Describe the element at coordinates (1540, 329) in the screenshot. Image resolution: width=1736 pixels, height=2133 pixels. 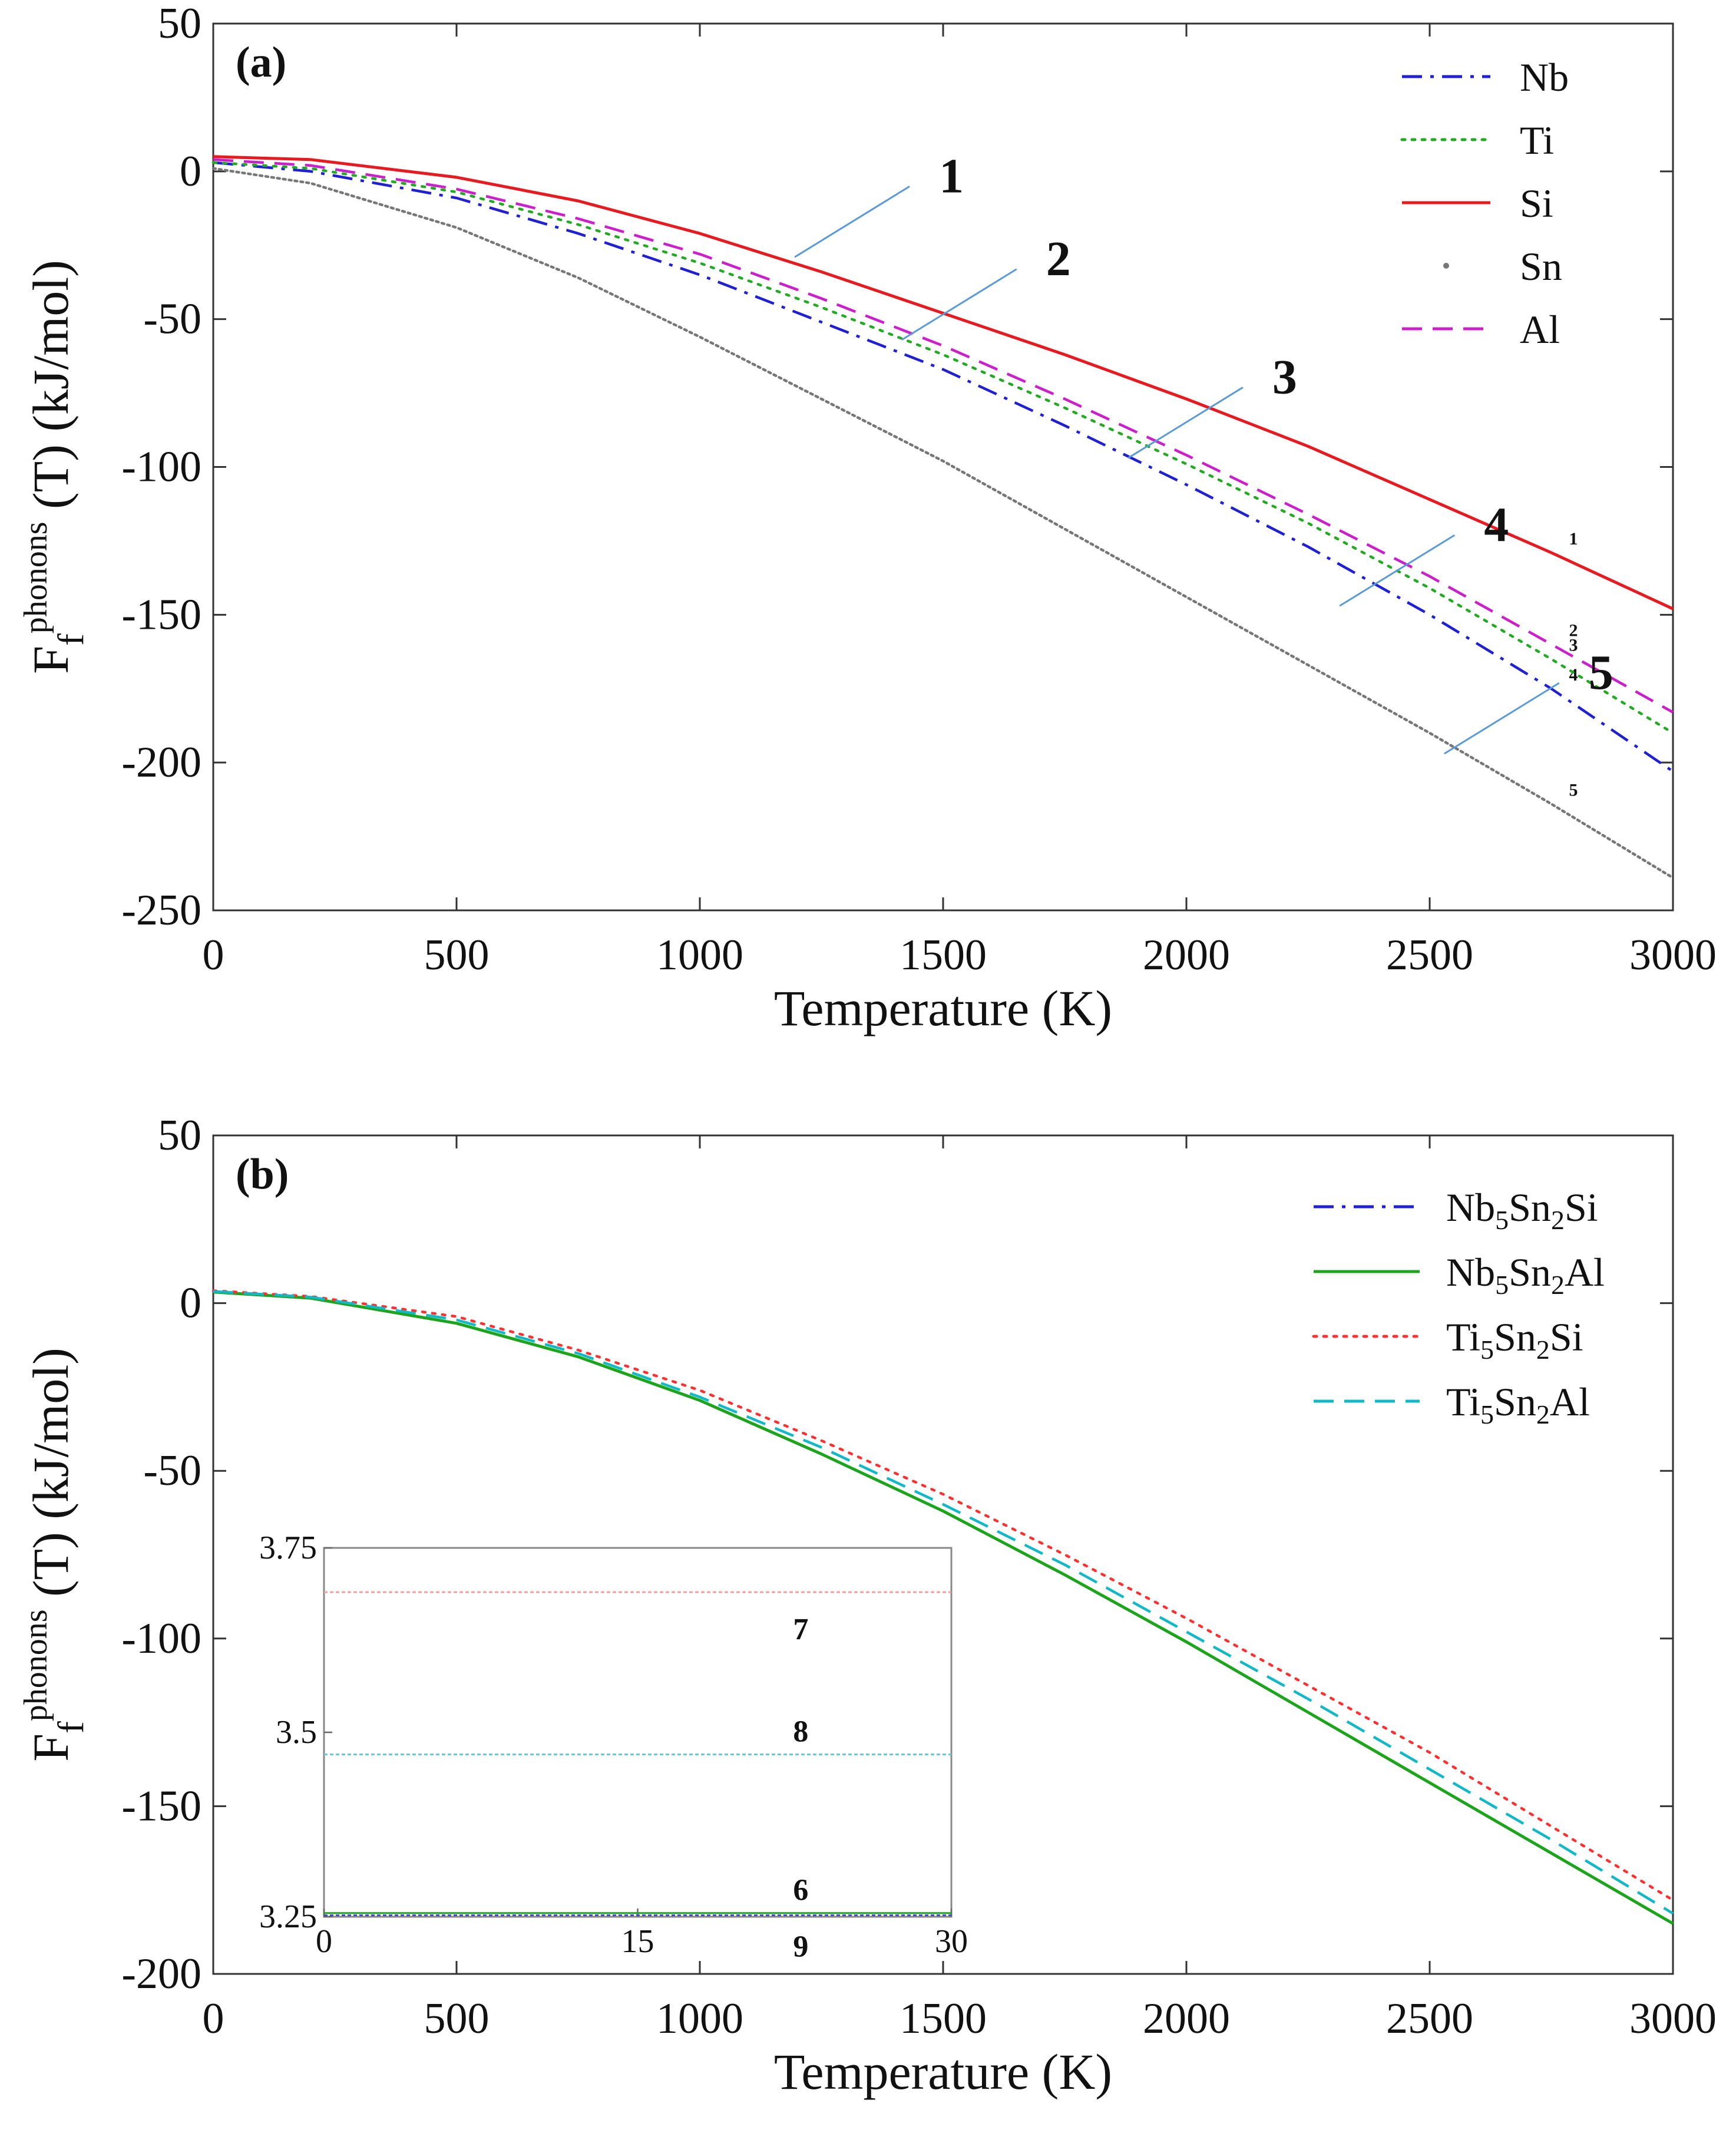
I see `legend-label-al: Al` at that location.